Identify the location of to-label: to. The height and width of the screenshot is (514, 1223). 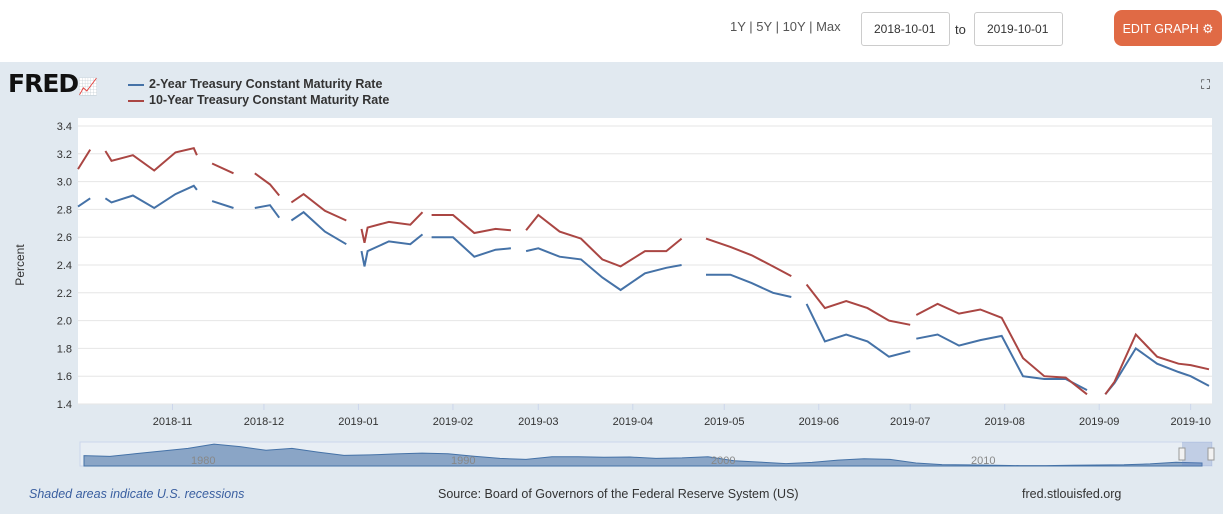
(960, 29).